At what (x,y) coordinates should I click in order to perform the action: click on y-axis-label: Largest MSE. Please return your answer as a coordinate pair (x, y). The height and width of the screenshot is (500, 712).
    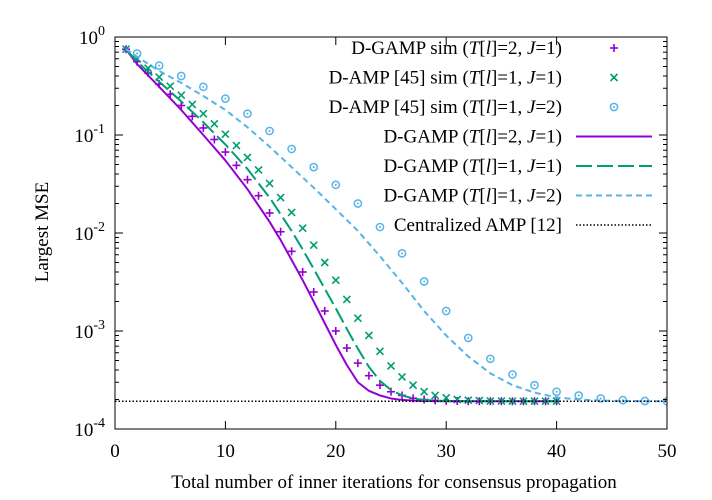
    Looking at the image, I should click on (42, 232).